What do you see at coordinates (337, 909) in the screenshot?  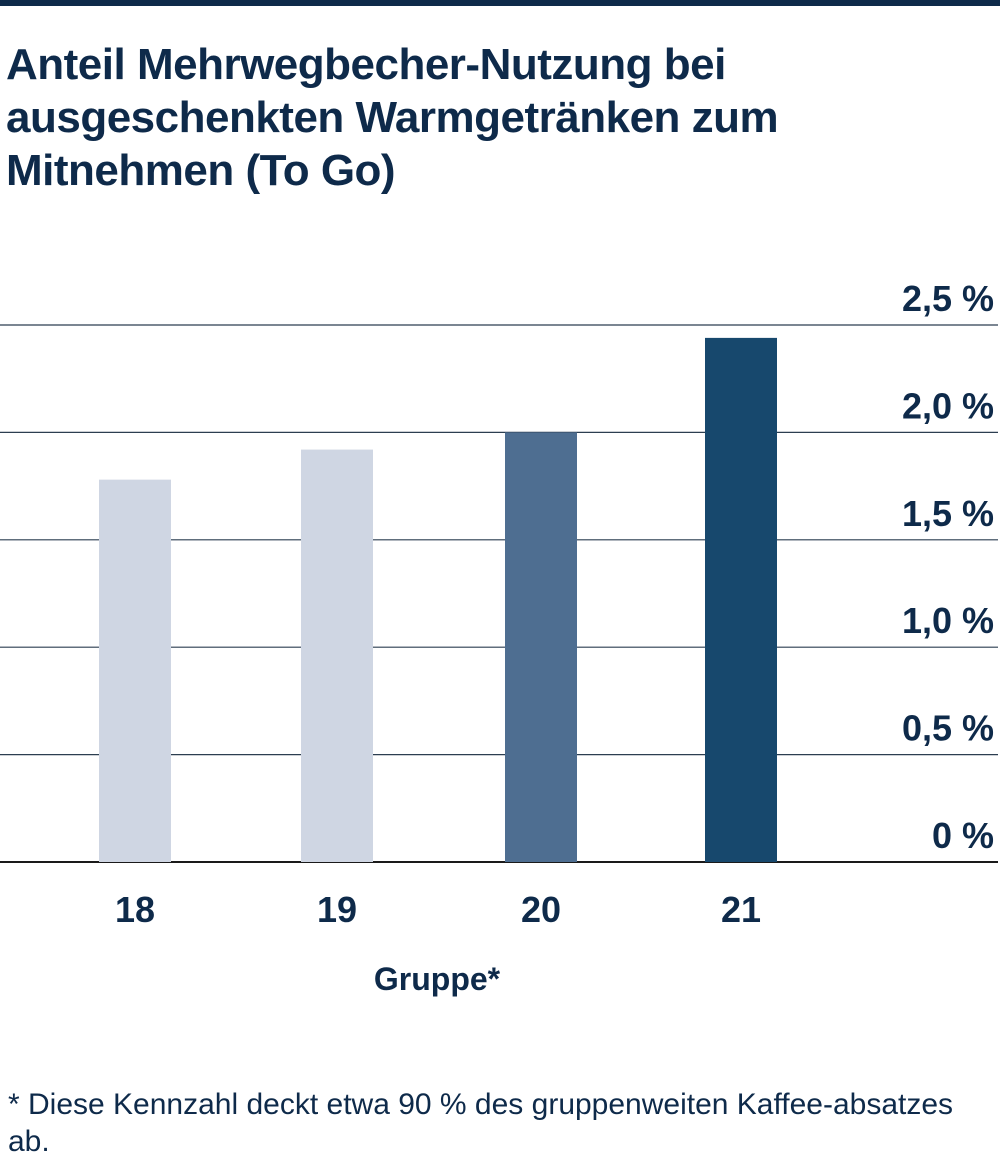 I see `x-tick-label: 19` at bounding box center [337, 909].